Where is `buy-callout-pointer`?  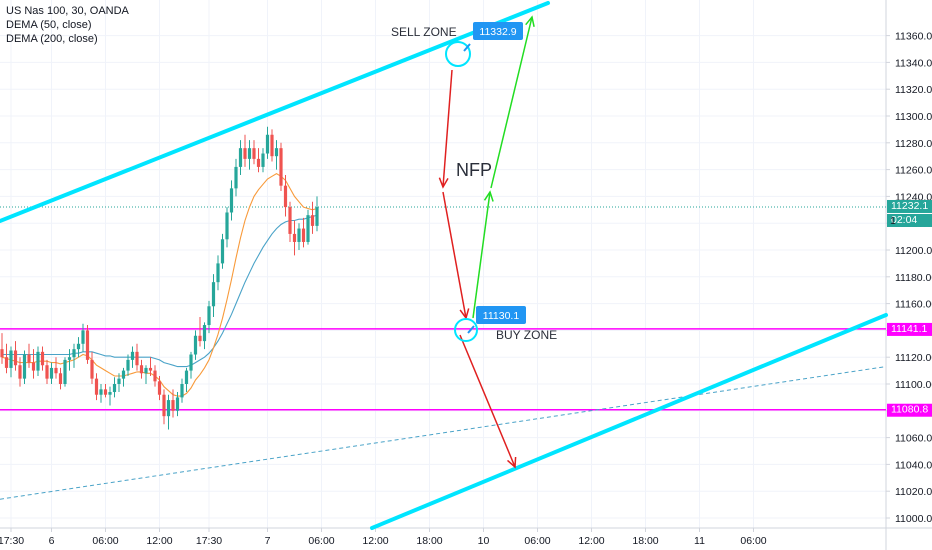 buy-callout-pointer is located at coordinates (471, 329).